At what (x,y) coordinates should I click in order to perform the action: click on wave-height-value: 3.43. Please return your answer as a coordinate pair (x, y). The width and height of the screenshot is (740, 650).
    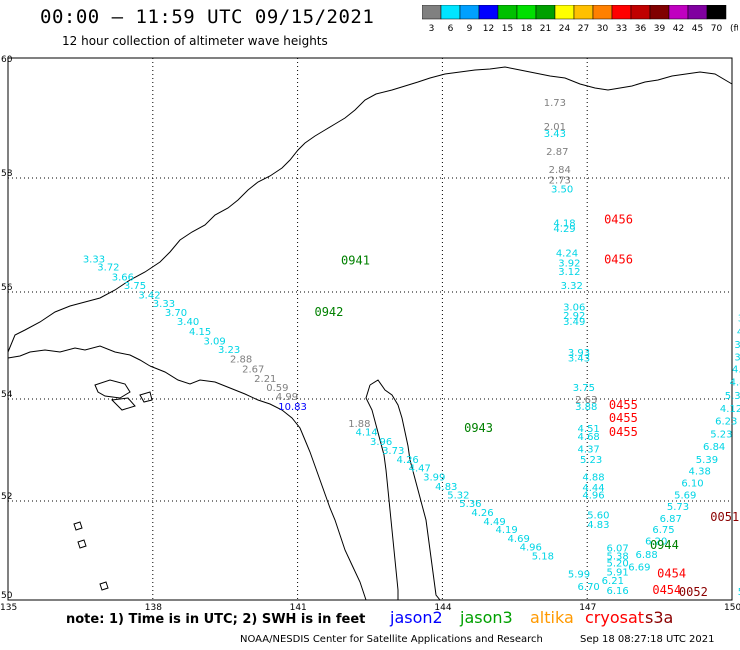
    Looking at the image, I should click on (555, 134).